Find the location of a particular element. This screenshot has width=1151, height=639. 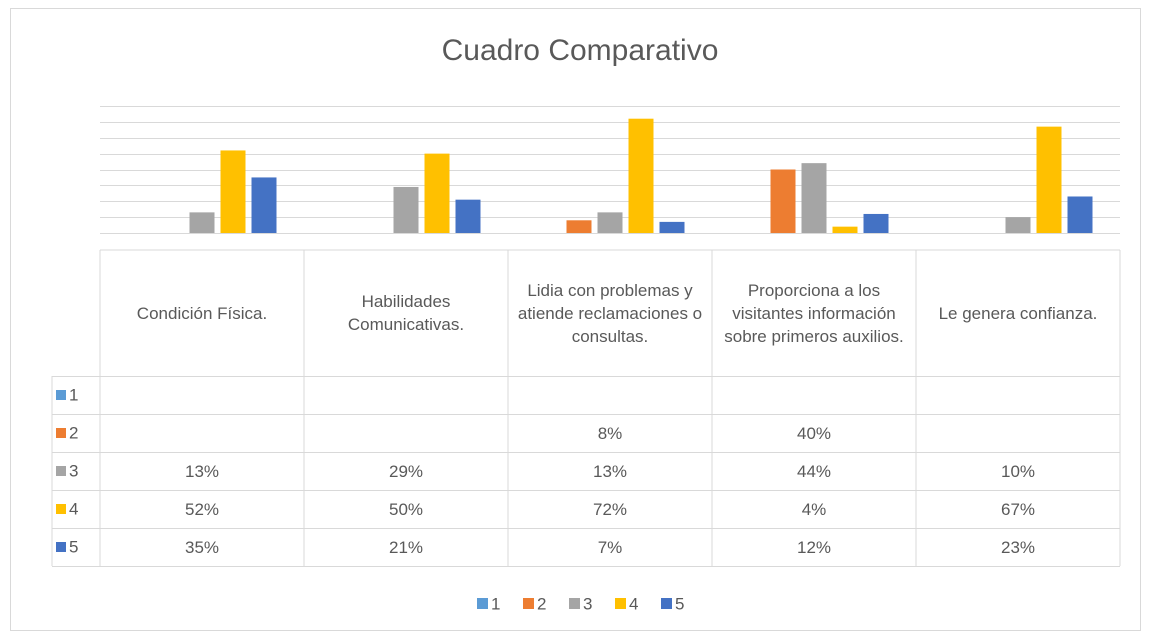

chart-title: Cuadro Comparativo is located at coordinates (580, 50).